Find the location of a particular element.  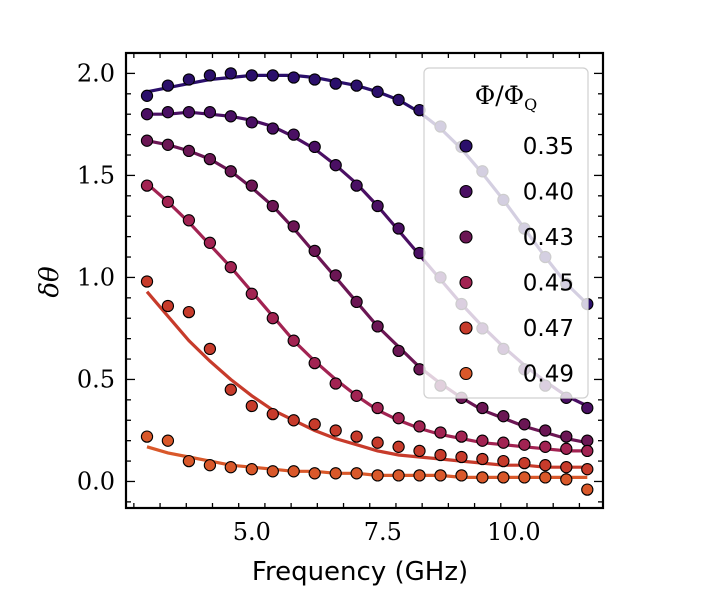

legend-marker-0.49 is located at coordinates (466, 373).